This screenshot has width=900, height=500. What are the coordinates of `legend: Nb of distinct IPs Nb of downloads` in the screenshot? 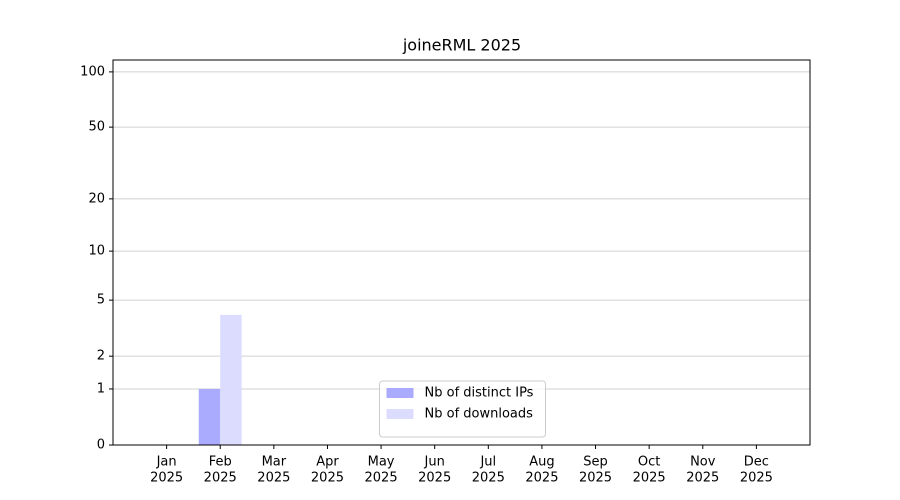 It's located at (462, 409).